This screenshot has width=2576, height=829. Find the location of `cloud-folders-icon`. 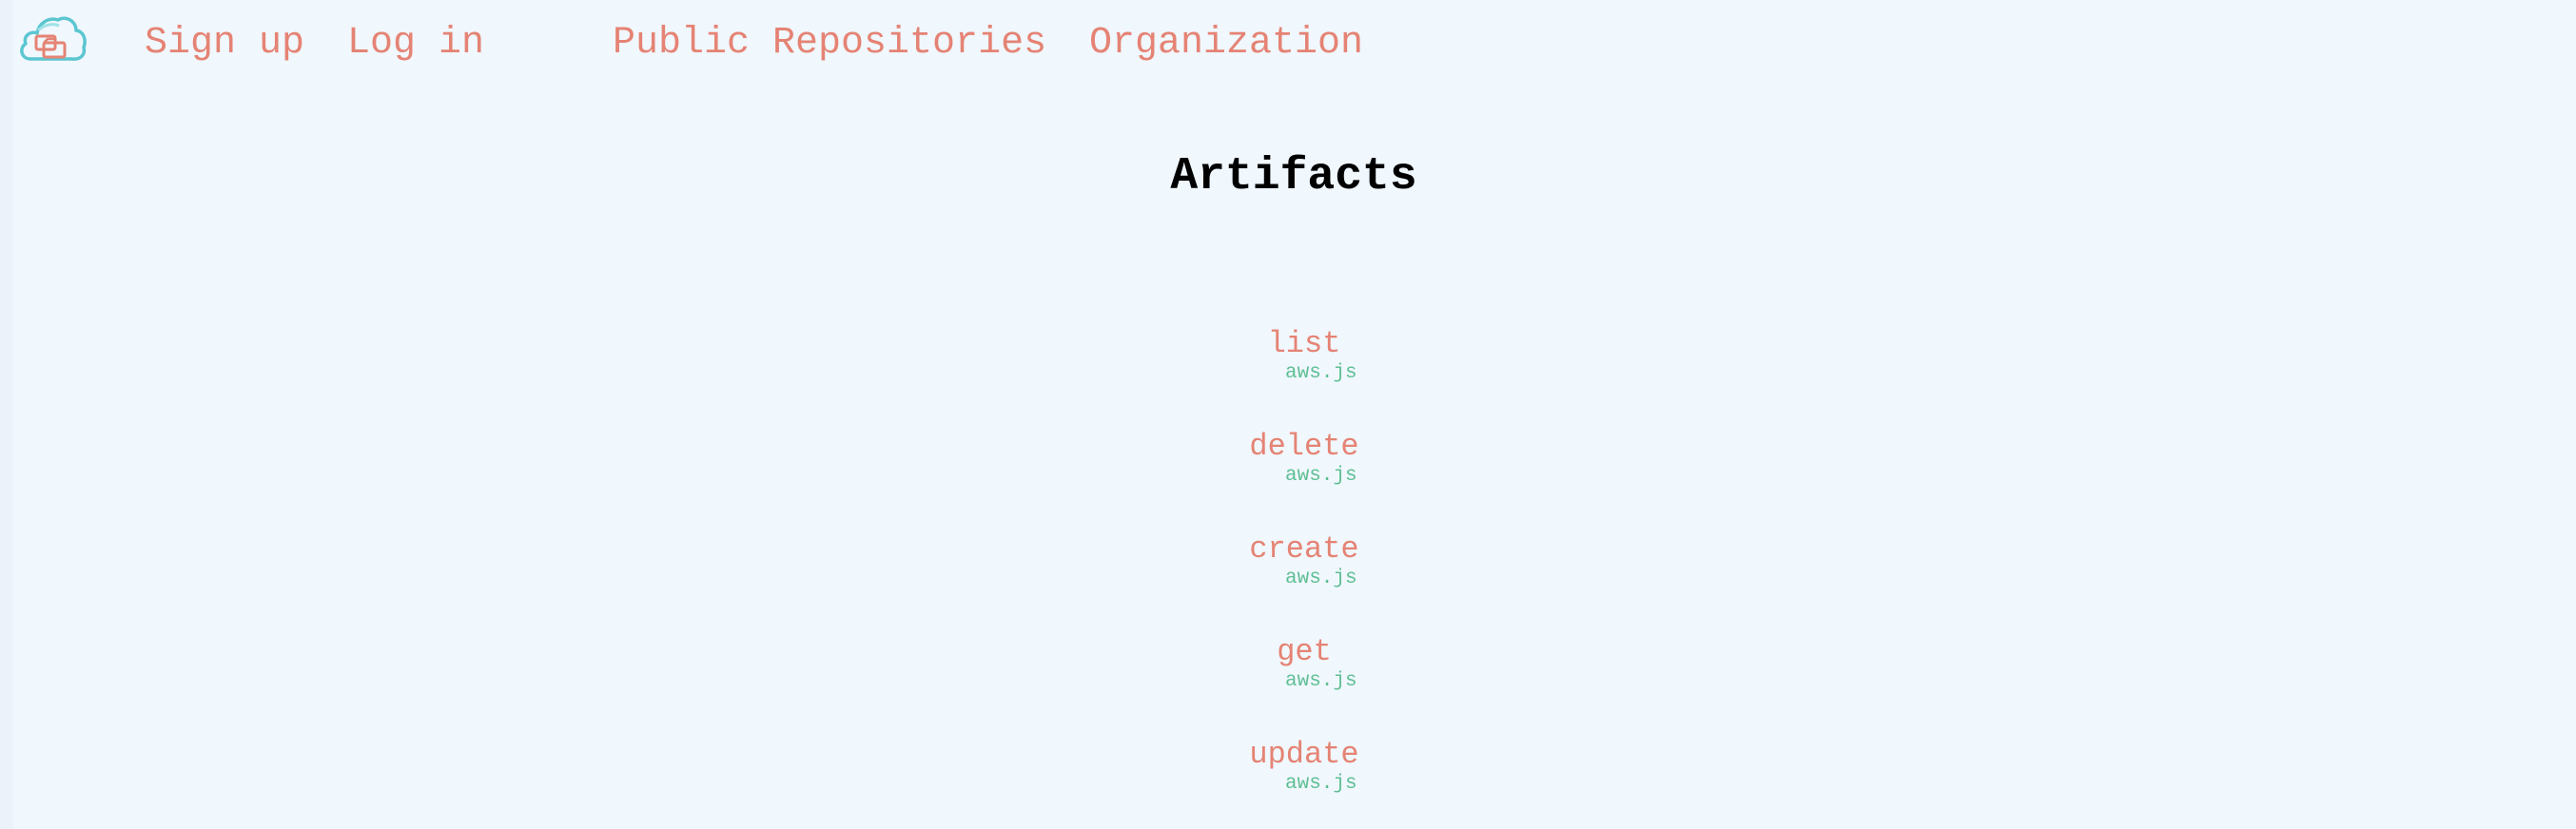

cloud-folders-icon is located at coordinates (53, 39).